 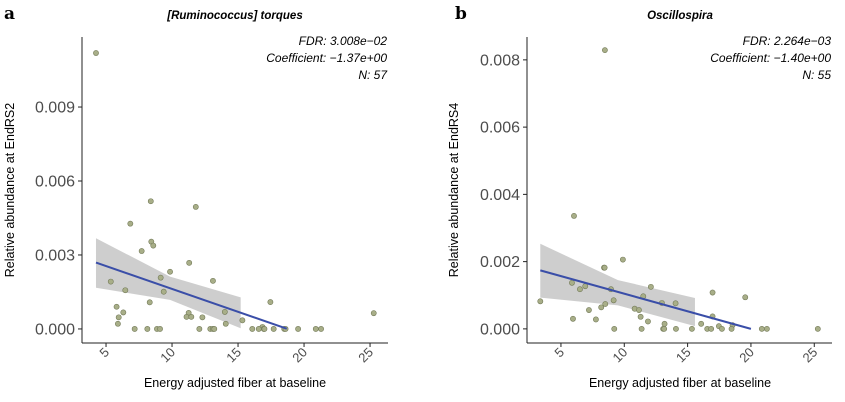 I want to click on y-tick-label: 0.009, so click(x=55, y=108).